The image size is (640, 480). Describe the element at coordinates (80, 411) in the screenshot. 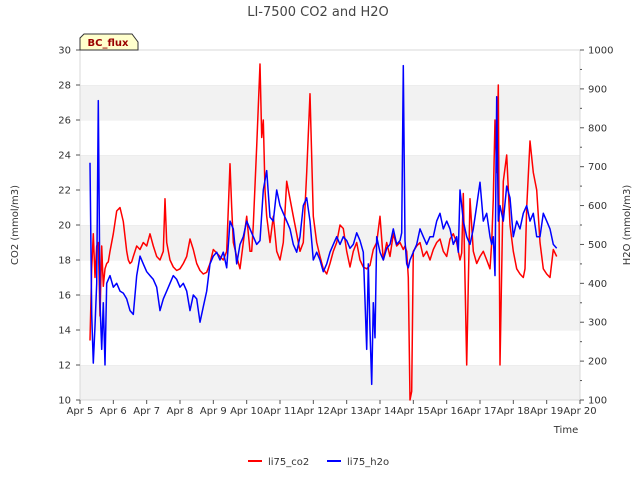

I see `x-tick-label: Apr 5` at that location.